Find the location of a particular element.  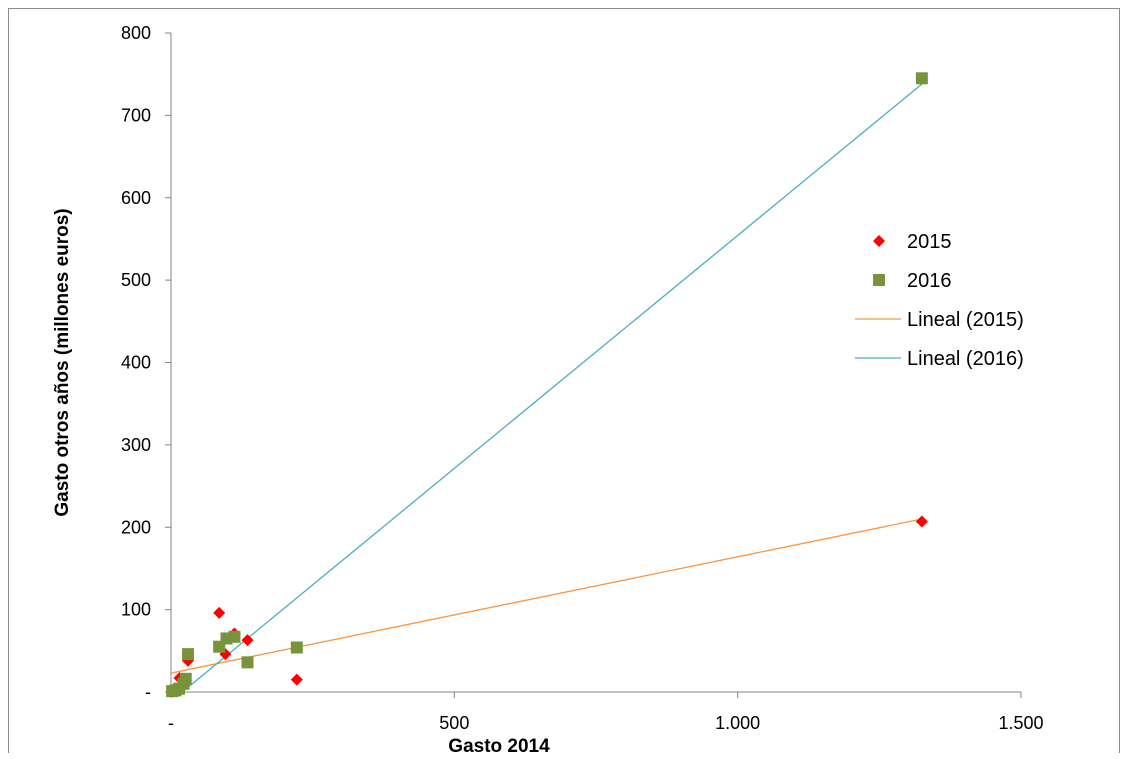

legend-label: 2016 is located at coordinates (929, 281).